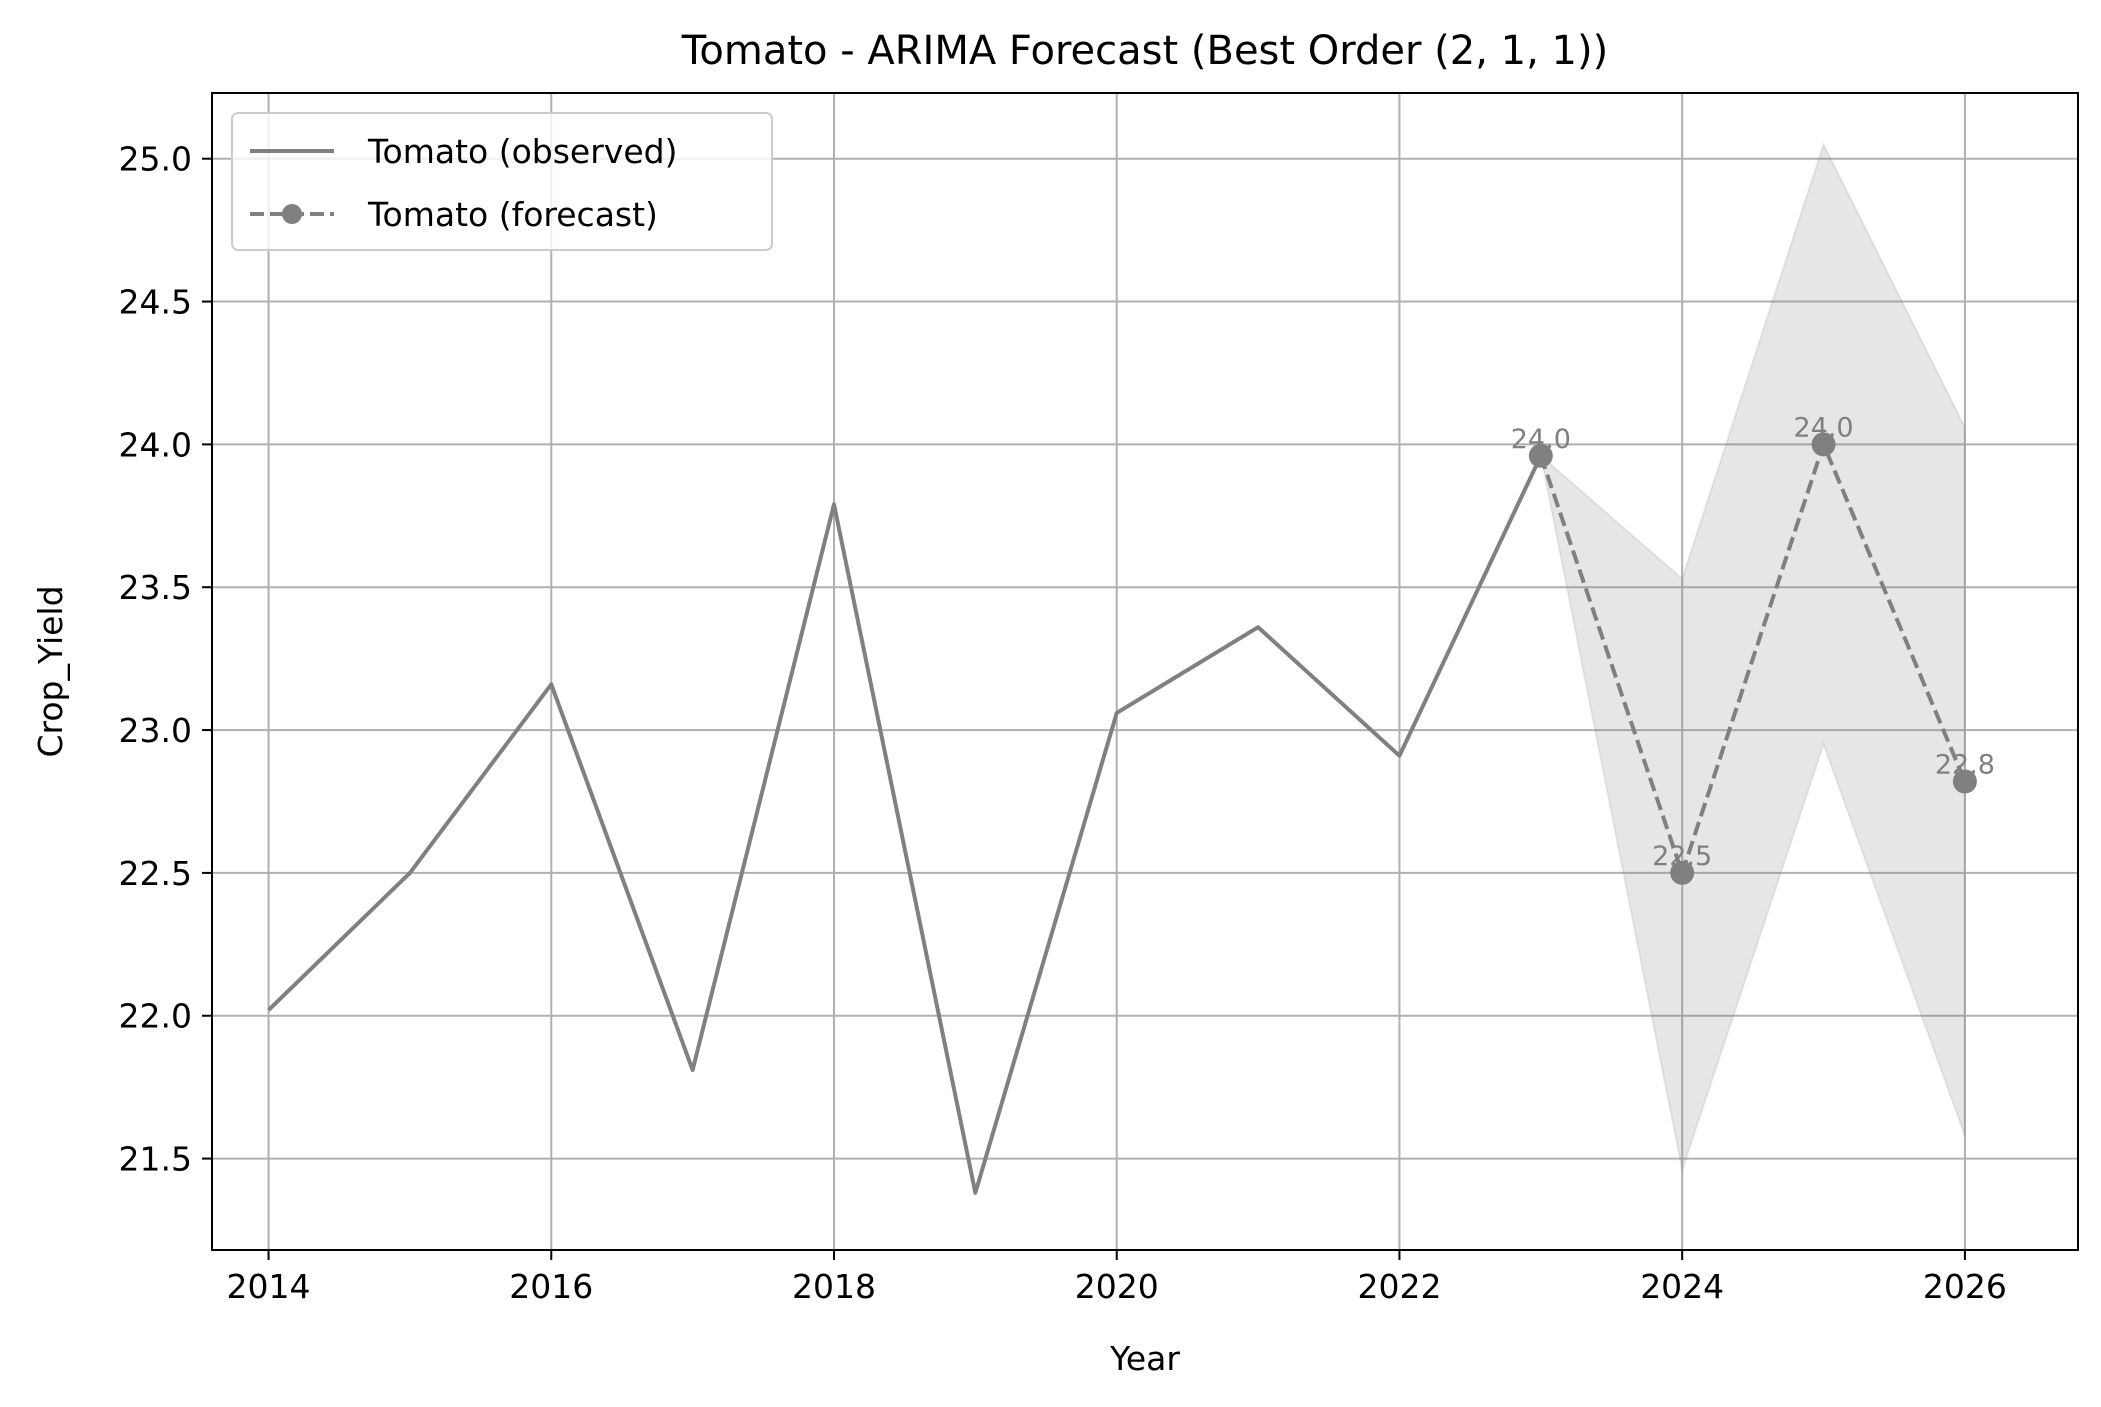 The height and width of the screenshot is (1407, 2101). What do you see at coordinates (155, 159) in the screenshot?
I see `y-tick-label: 25.0` at bounding box center [155, 159].